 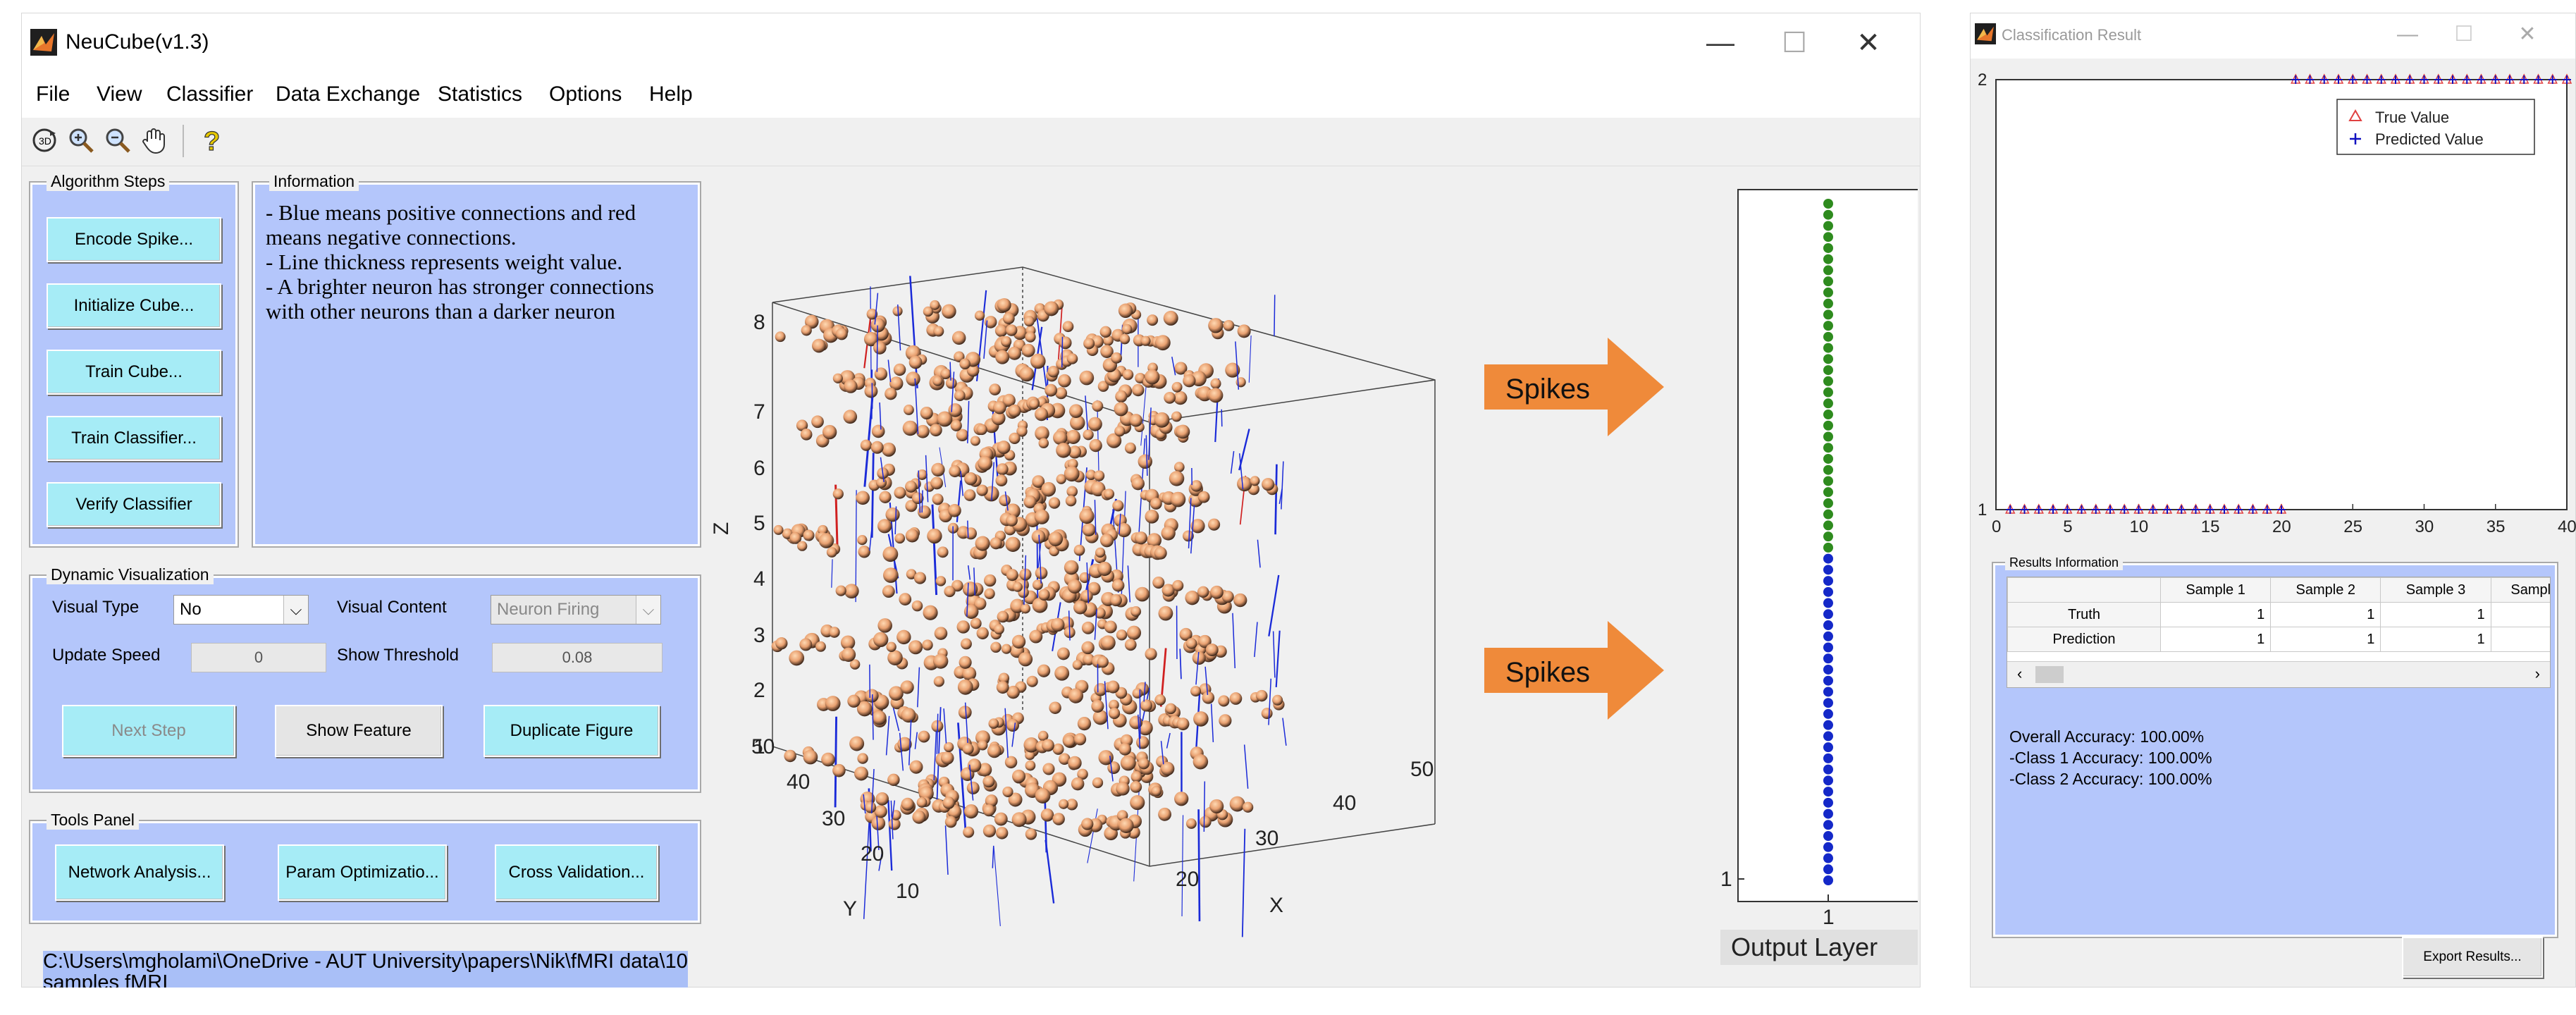 I want to click on chevron-down-icon: ⌵, so click(x=648, y=610).